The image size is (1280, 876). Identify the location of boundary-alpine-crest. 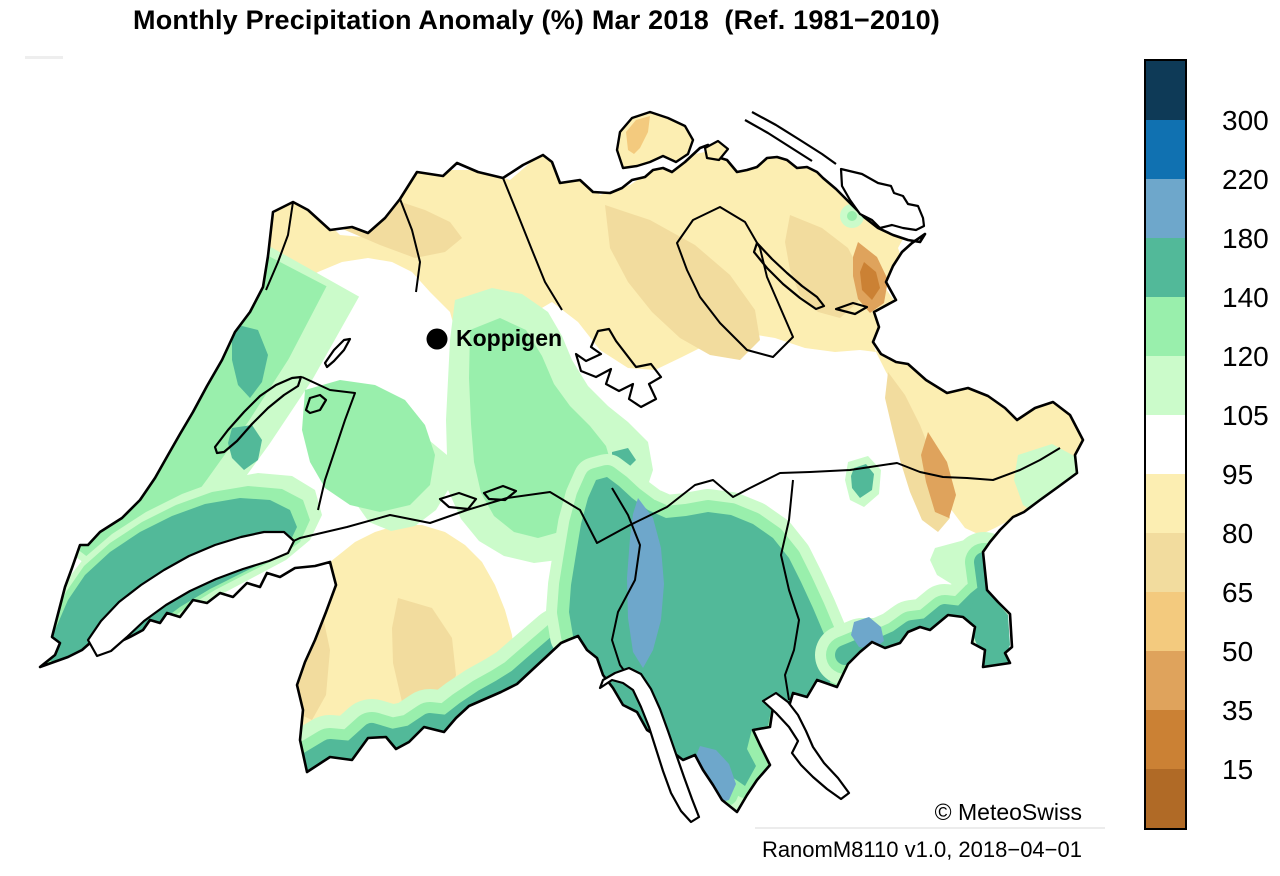
(638, 513).